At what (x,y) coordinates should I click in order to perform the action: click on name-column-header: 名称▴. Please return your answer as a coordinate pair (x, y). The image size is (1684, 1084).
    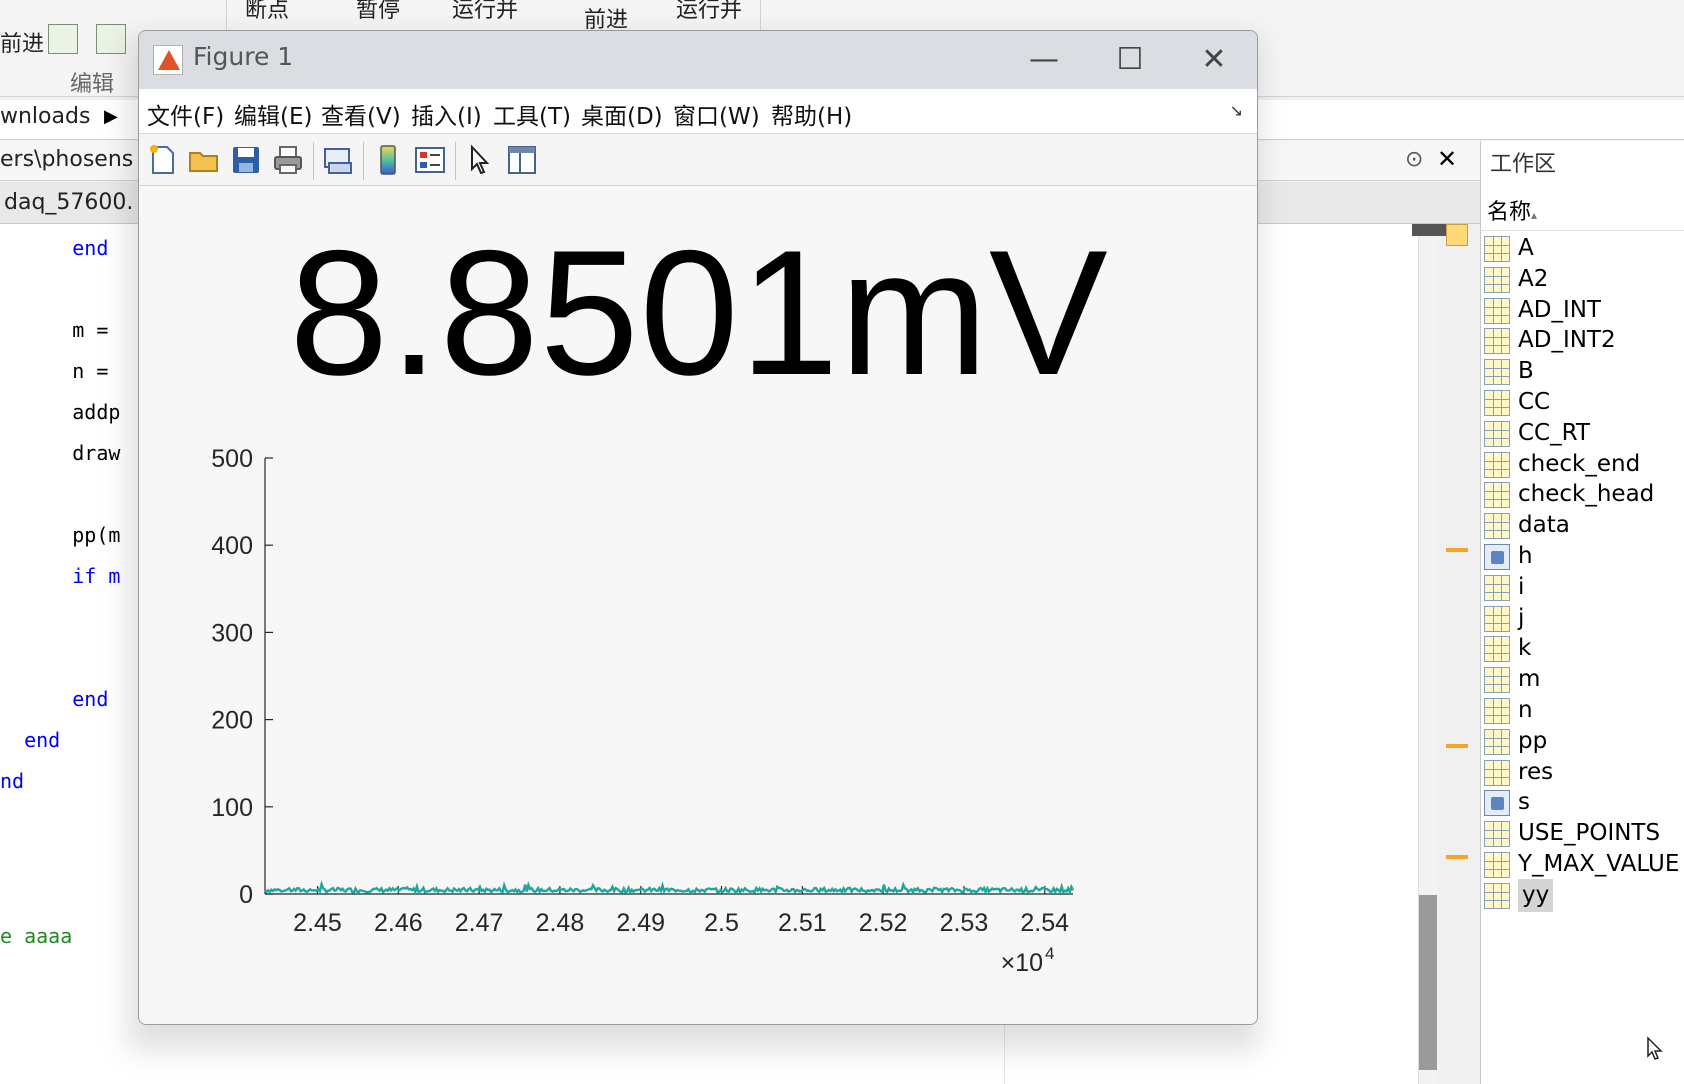
    Looking at the image, I should click on (1512, 210).